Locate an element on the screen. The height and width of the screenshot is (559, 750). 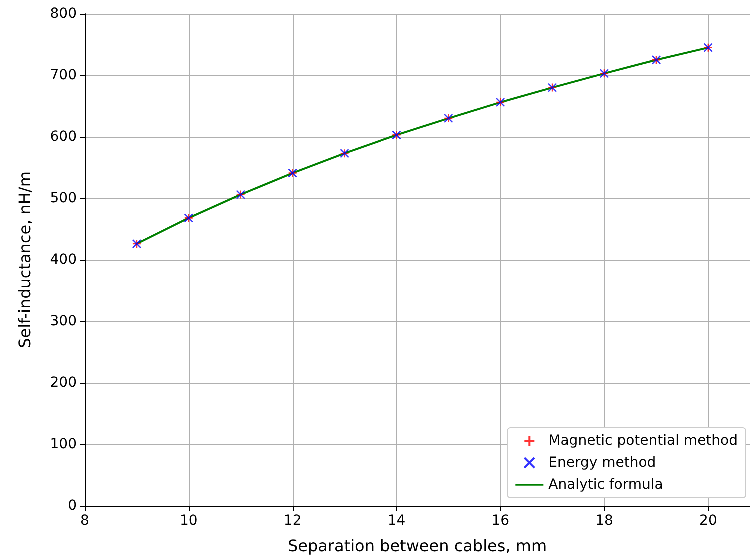
y-tick-label: 400 is located at coordinates (63, 260).